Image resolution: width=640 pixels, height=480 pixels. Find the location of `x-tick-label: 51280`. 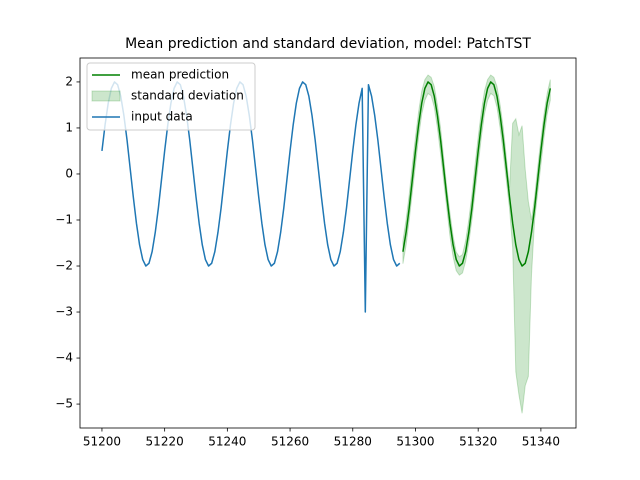

x-tick-label: 51280 is located at coordinates (353, 442).